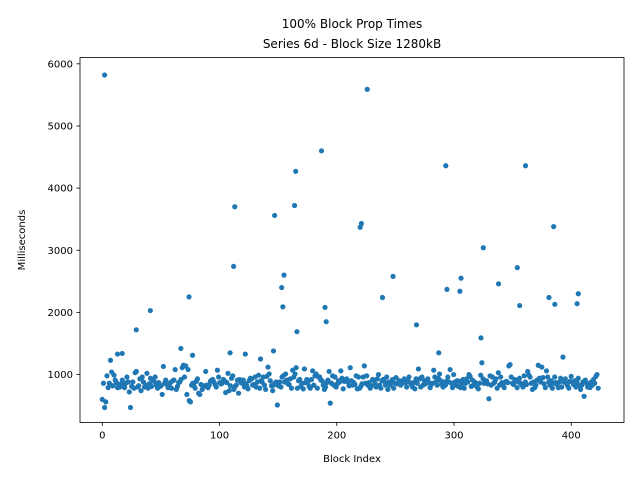 Image resolution: width=640 pixels, height=480 pixels. I want to click on x-tick-label: 100, so click(219, 435).